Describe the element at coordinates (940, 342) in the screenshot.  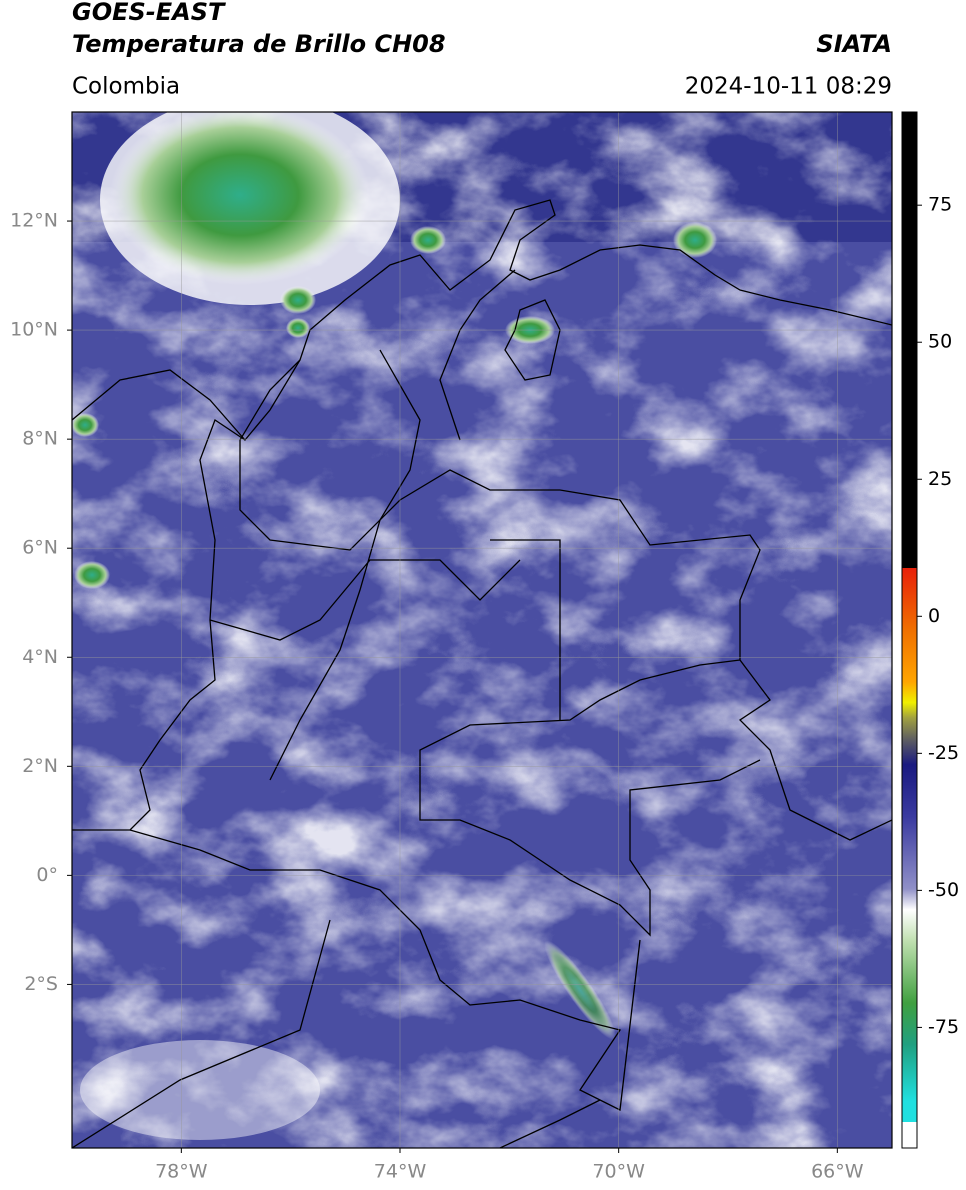
I see `colorbar-label: 50` at that location.